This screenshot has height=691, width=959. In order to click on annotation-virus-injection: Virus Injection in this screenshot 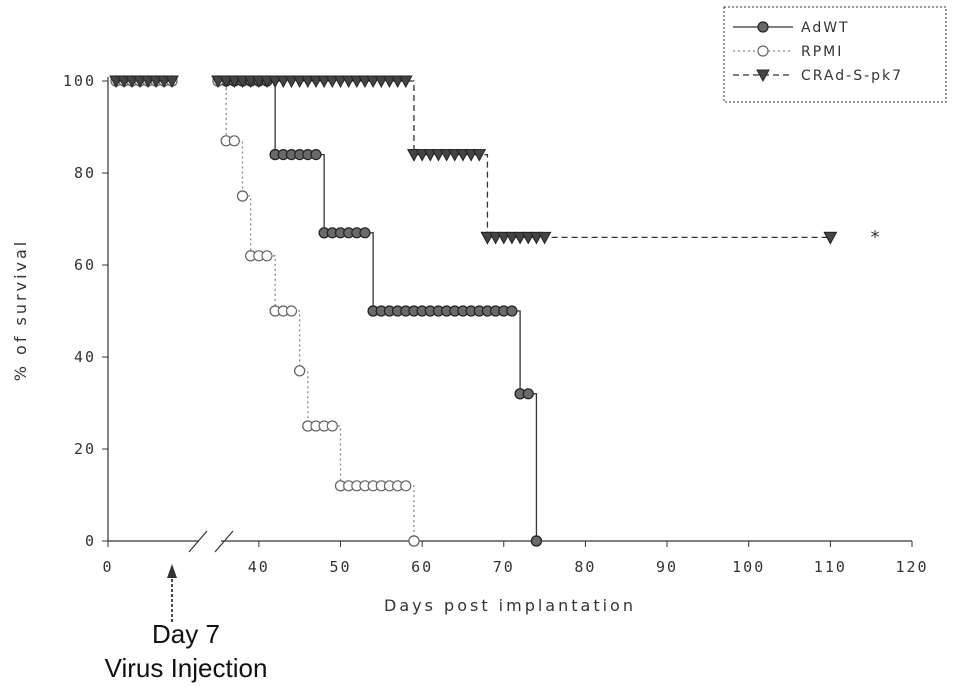, I will do `click(186, 668)`.